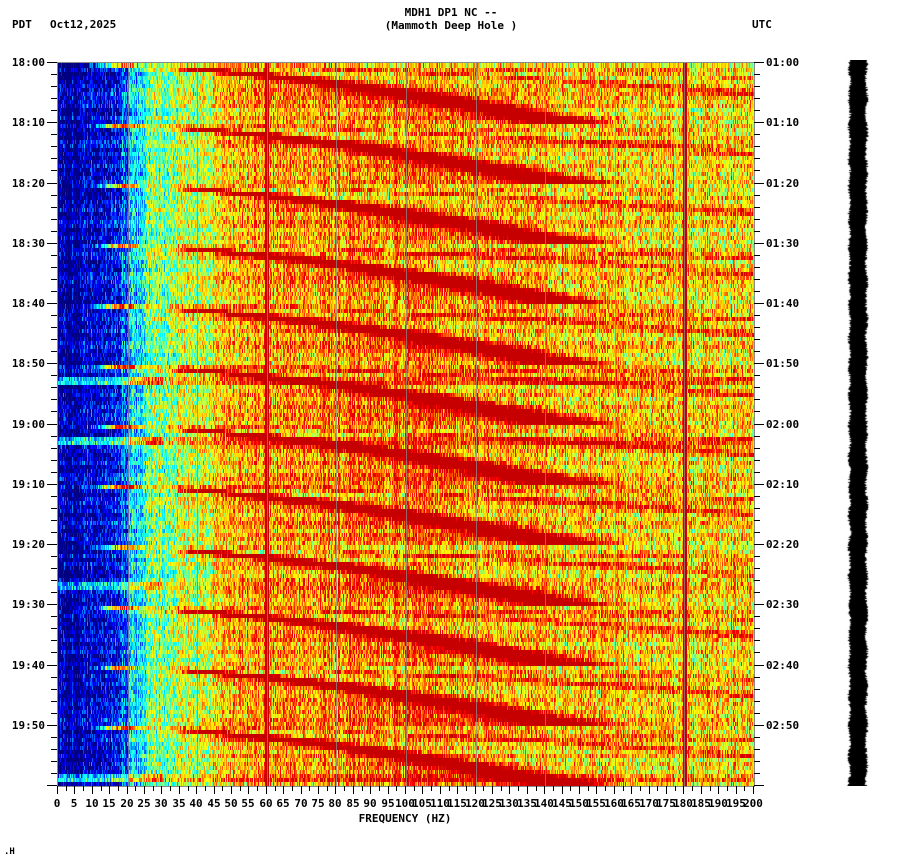 The height and width of the screenshot is (864, 902). Describe the element at coordinates (858, 423) in the screenshot. I see `waveform-trace-panel` at that location.